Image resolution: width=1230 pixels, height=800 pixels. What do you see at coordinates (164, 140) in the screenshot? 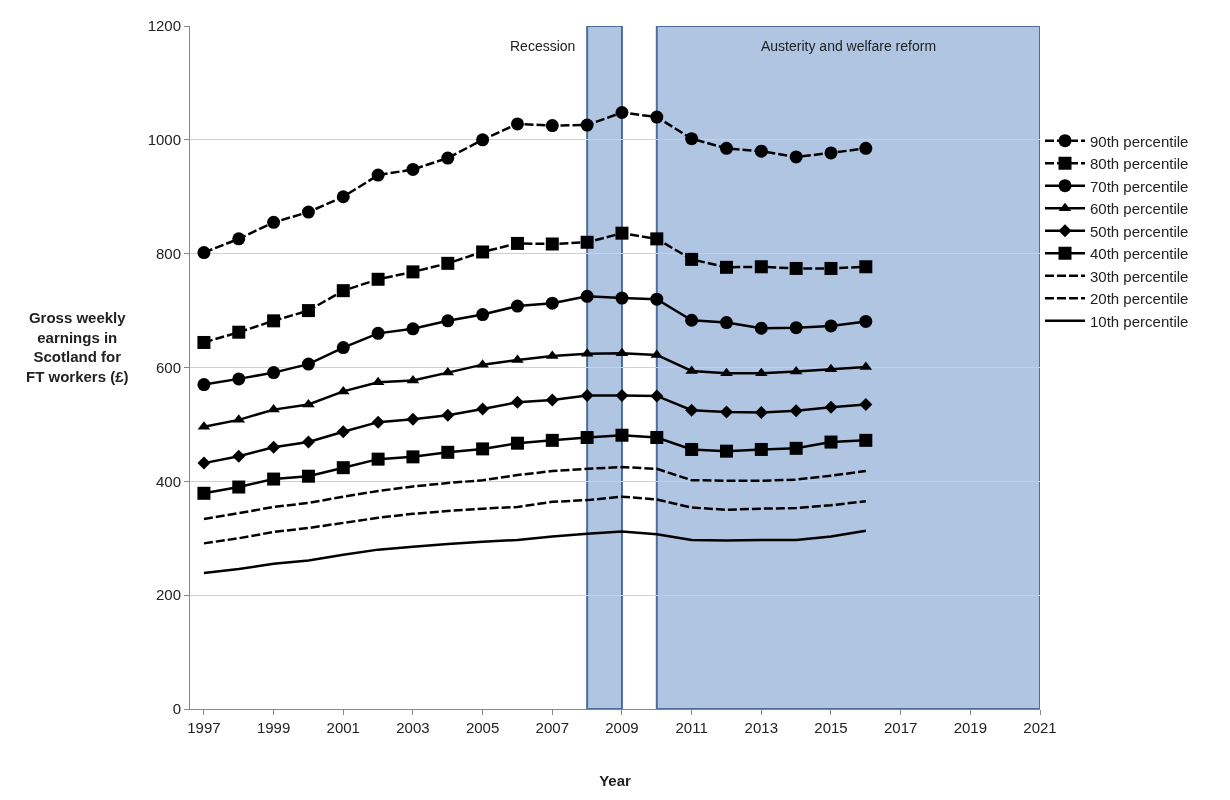
I see `y-tick-label: 1000` at bounding box center [164, 140].